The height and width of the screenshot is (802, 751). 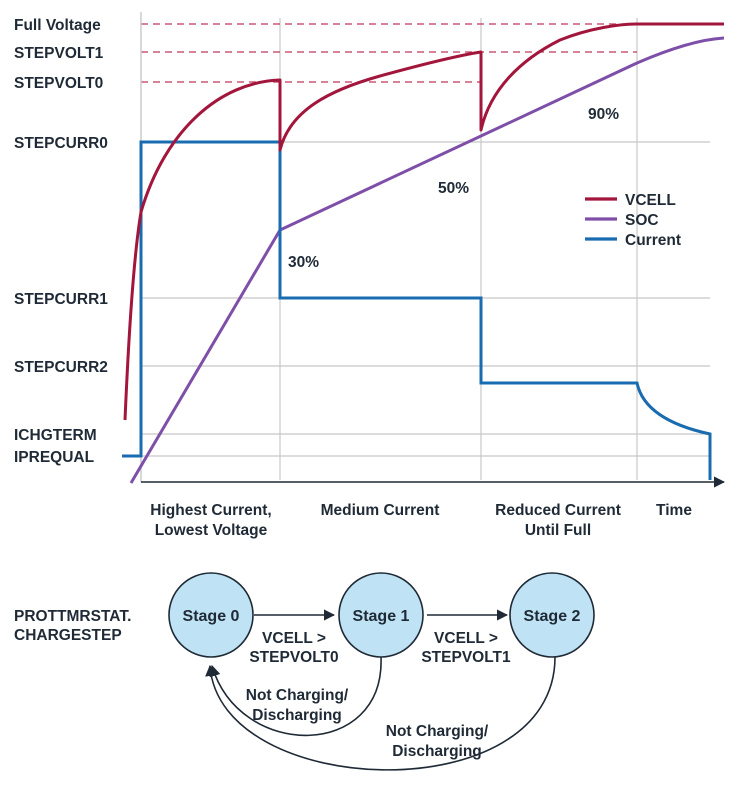 I want to click on legend-label-vcell: VCELL, so click(x=650, y=200).